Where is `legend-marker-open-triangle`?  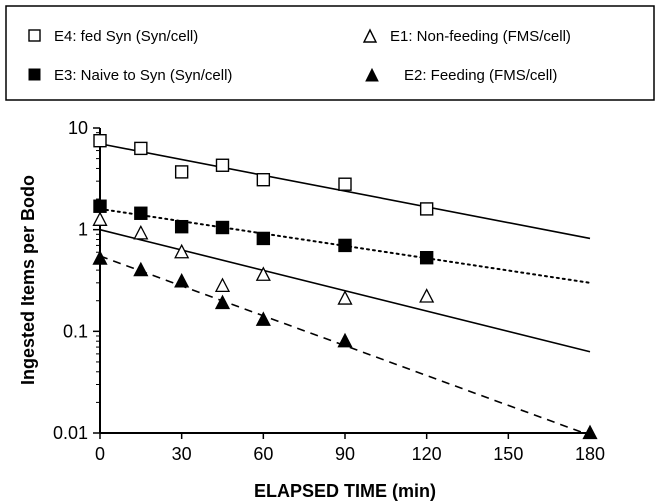 legend-marker-open-triangle is located at coordinates (370, 35).